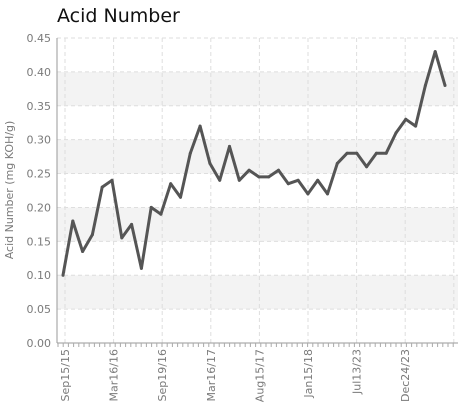 This screenshot has width=466, height=411. Describe the element at coordinates (162, 375) in the screenshot. I see `x-tick-label: Sep19/16` at that location.